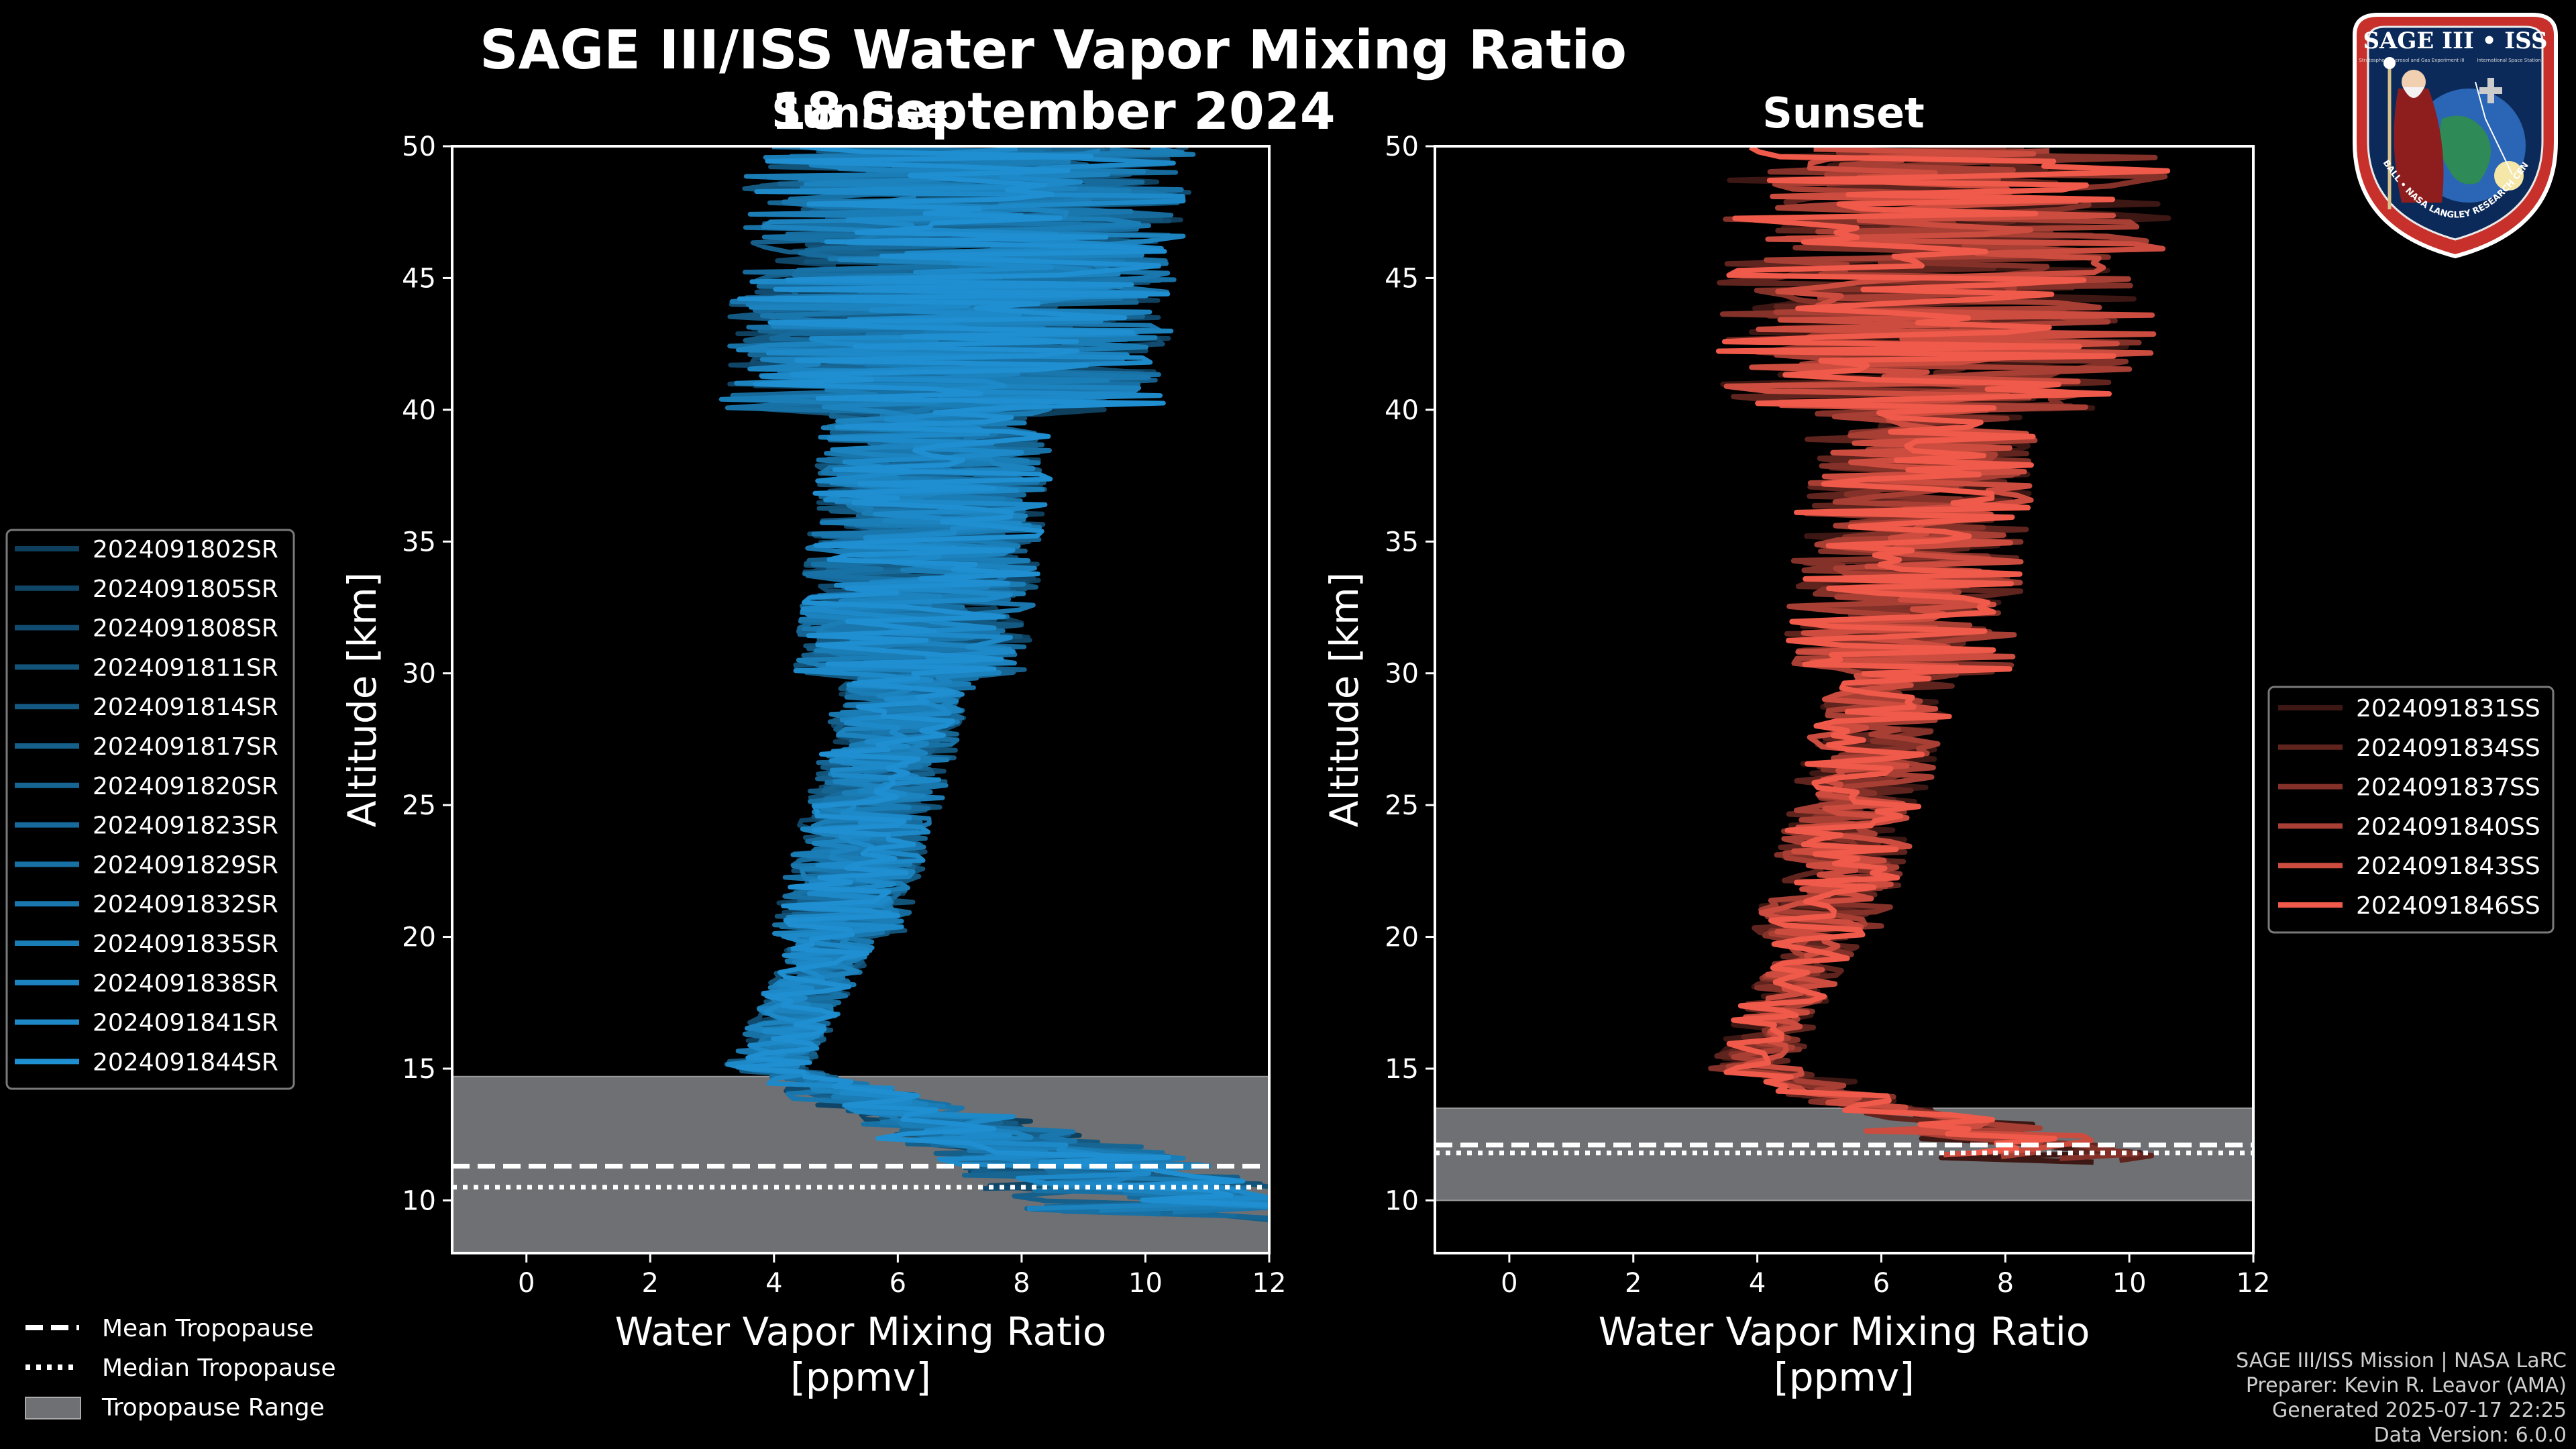  What do you see at coordinates (213, 1407) in the screenshot?
I see `legend-tropopause-range: Tropopause Range` at bounding box center [213, 1407].